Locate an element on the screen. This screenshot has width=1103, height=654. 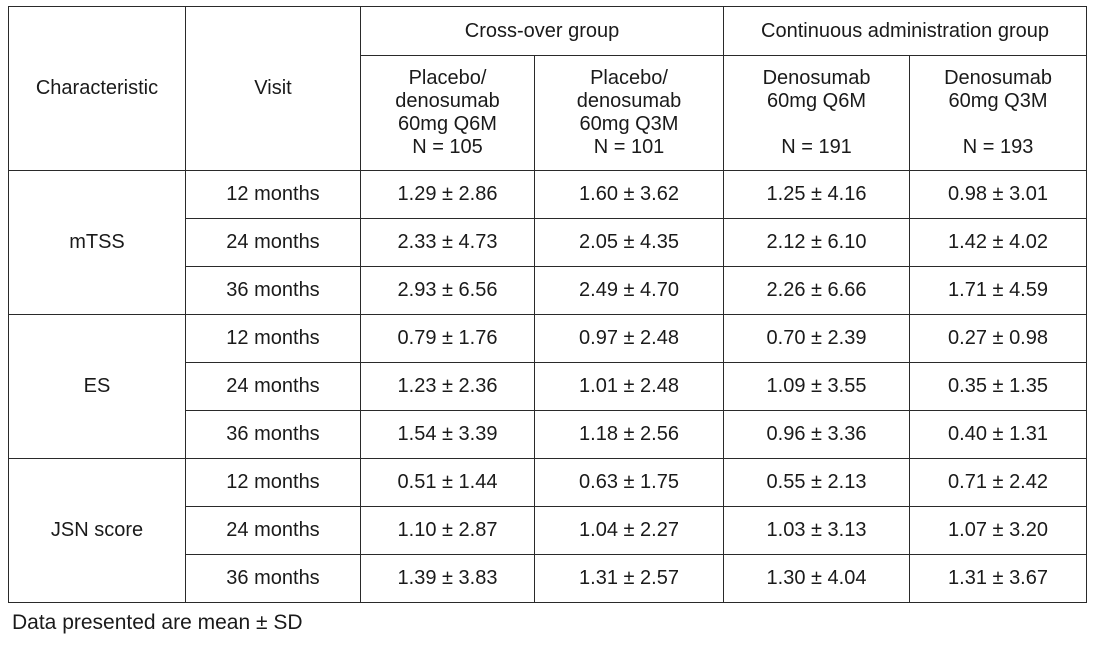
value-cell: 1.23 ± 2.36 is located at coordinates (447, 386).